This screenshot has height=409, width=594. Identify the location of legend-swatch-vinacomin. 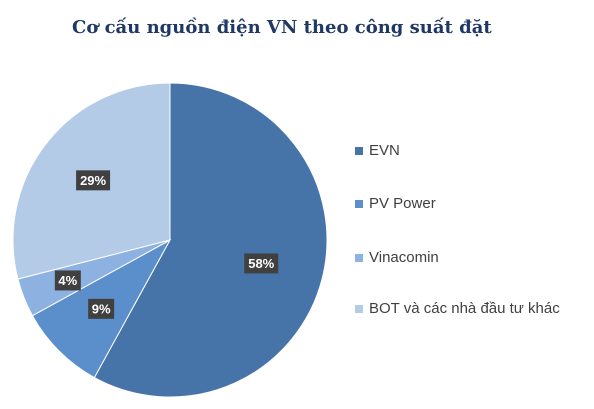
(359, 258).